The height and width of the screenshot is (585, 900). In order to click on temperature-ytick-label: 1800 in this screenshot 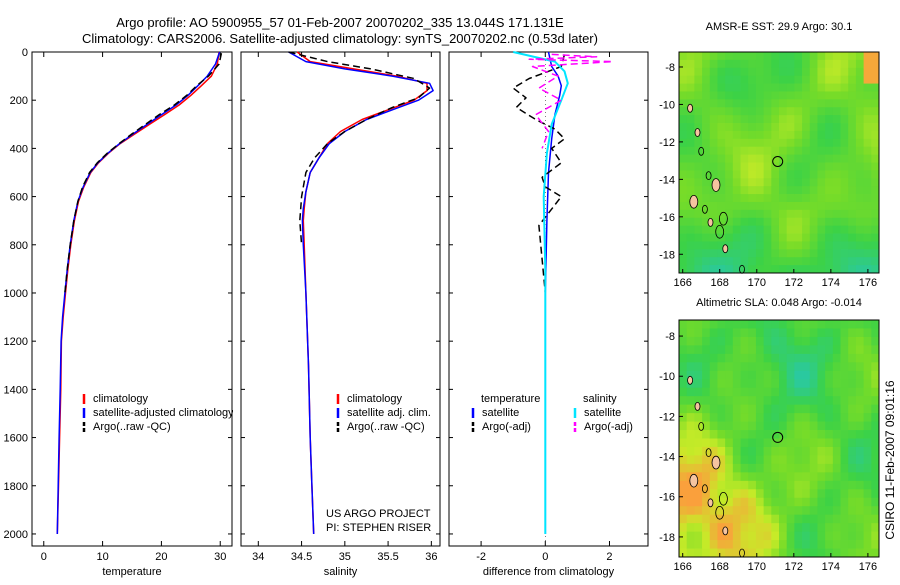, I will do `click(16, 487)`.